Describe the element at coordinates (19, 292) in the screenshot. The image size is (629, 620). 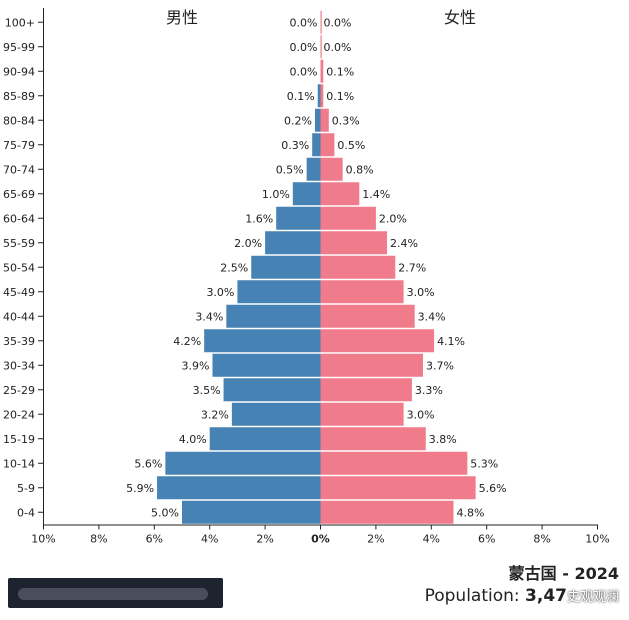
I see `age-group-label: 45-49` at that location.